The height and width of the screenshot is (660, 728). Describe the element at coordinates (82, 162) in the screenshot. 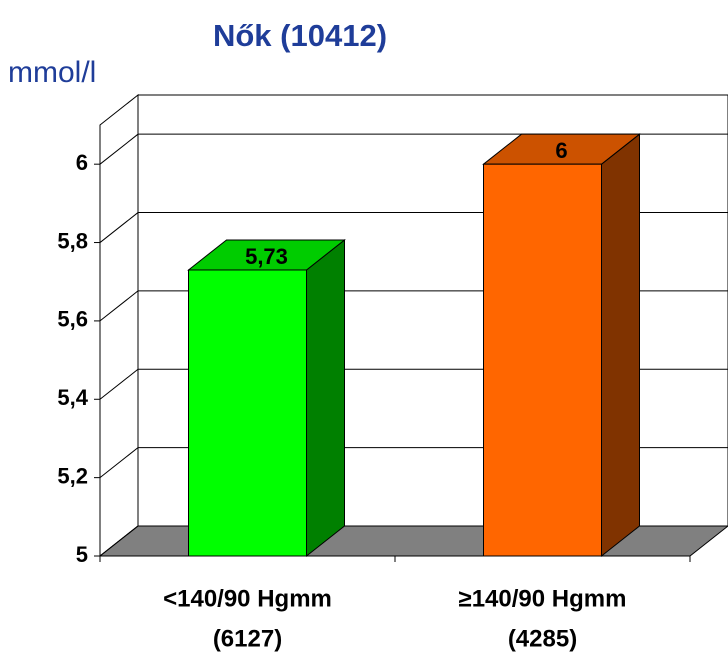

I see `y-tick-label: 6` at that location.